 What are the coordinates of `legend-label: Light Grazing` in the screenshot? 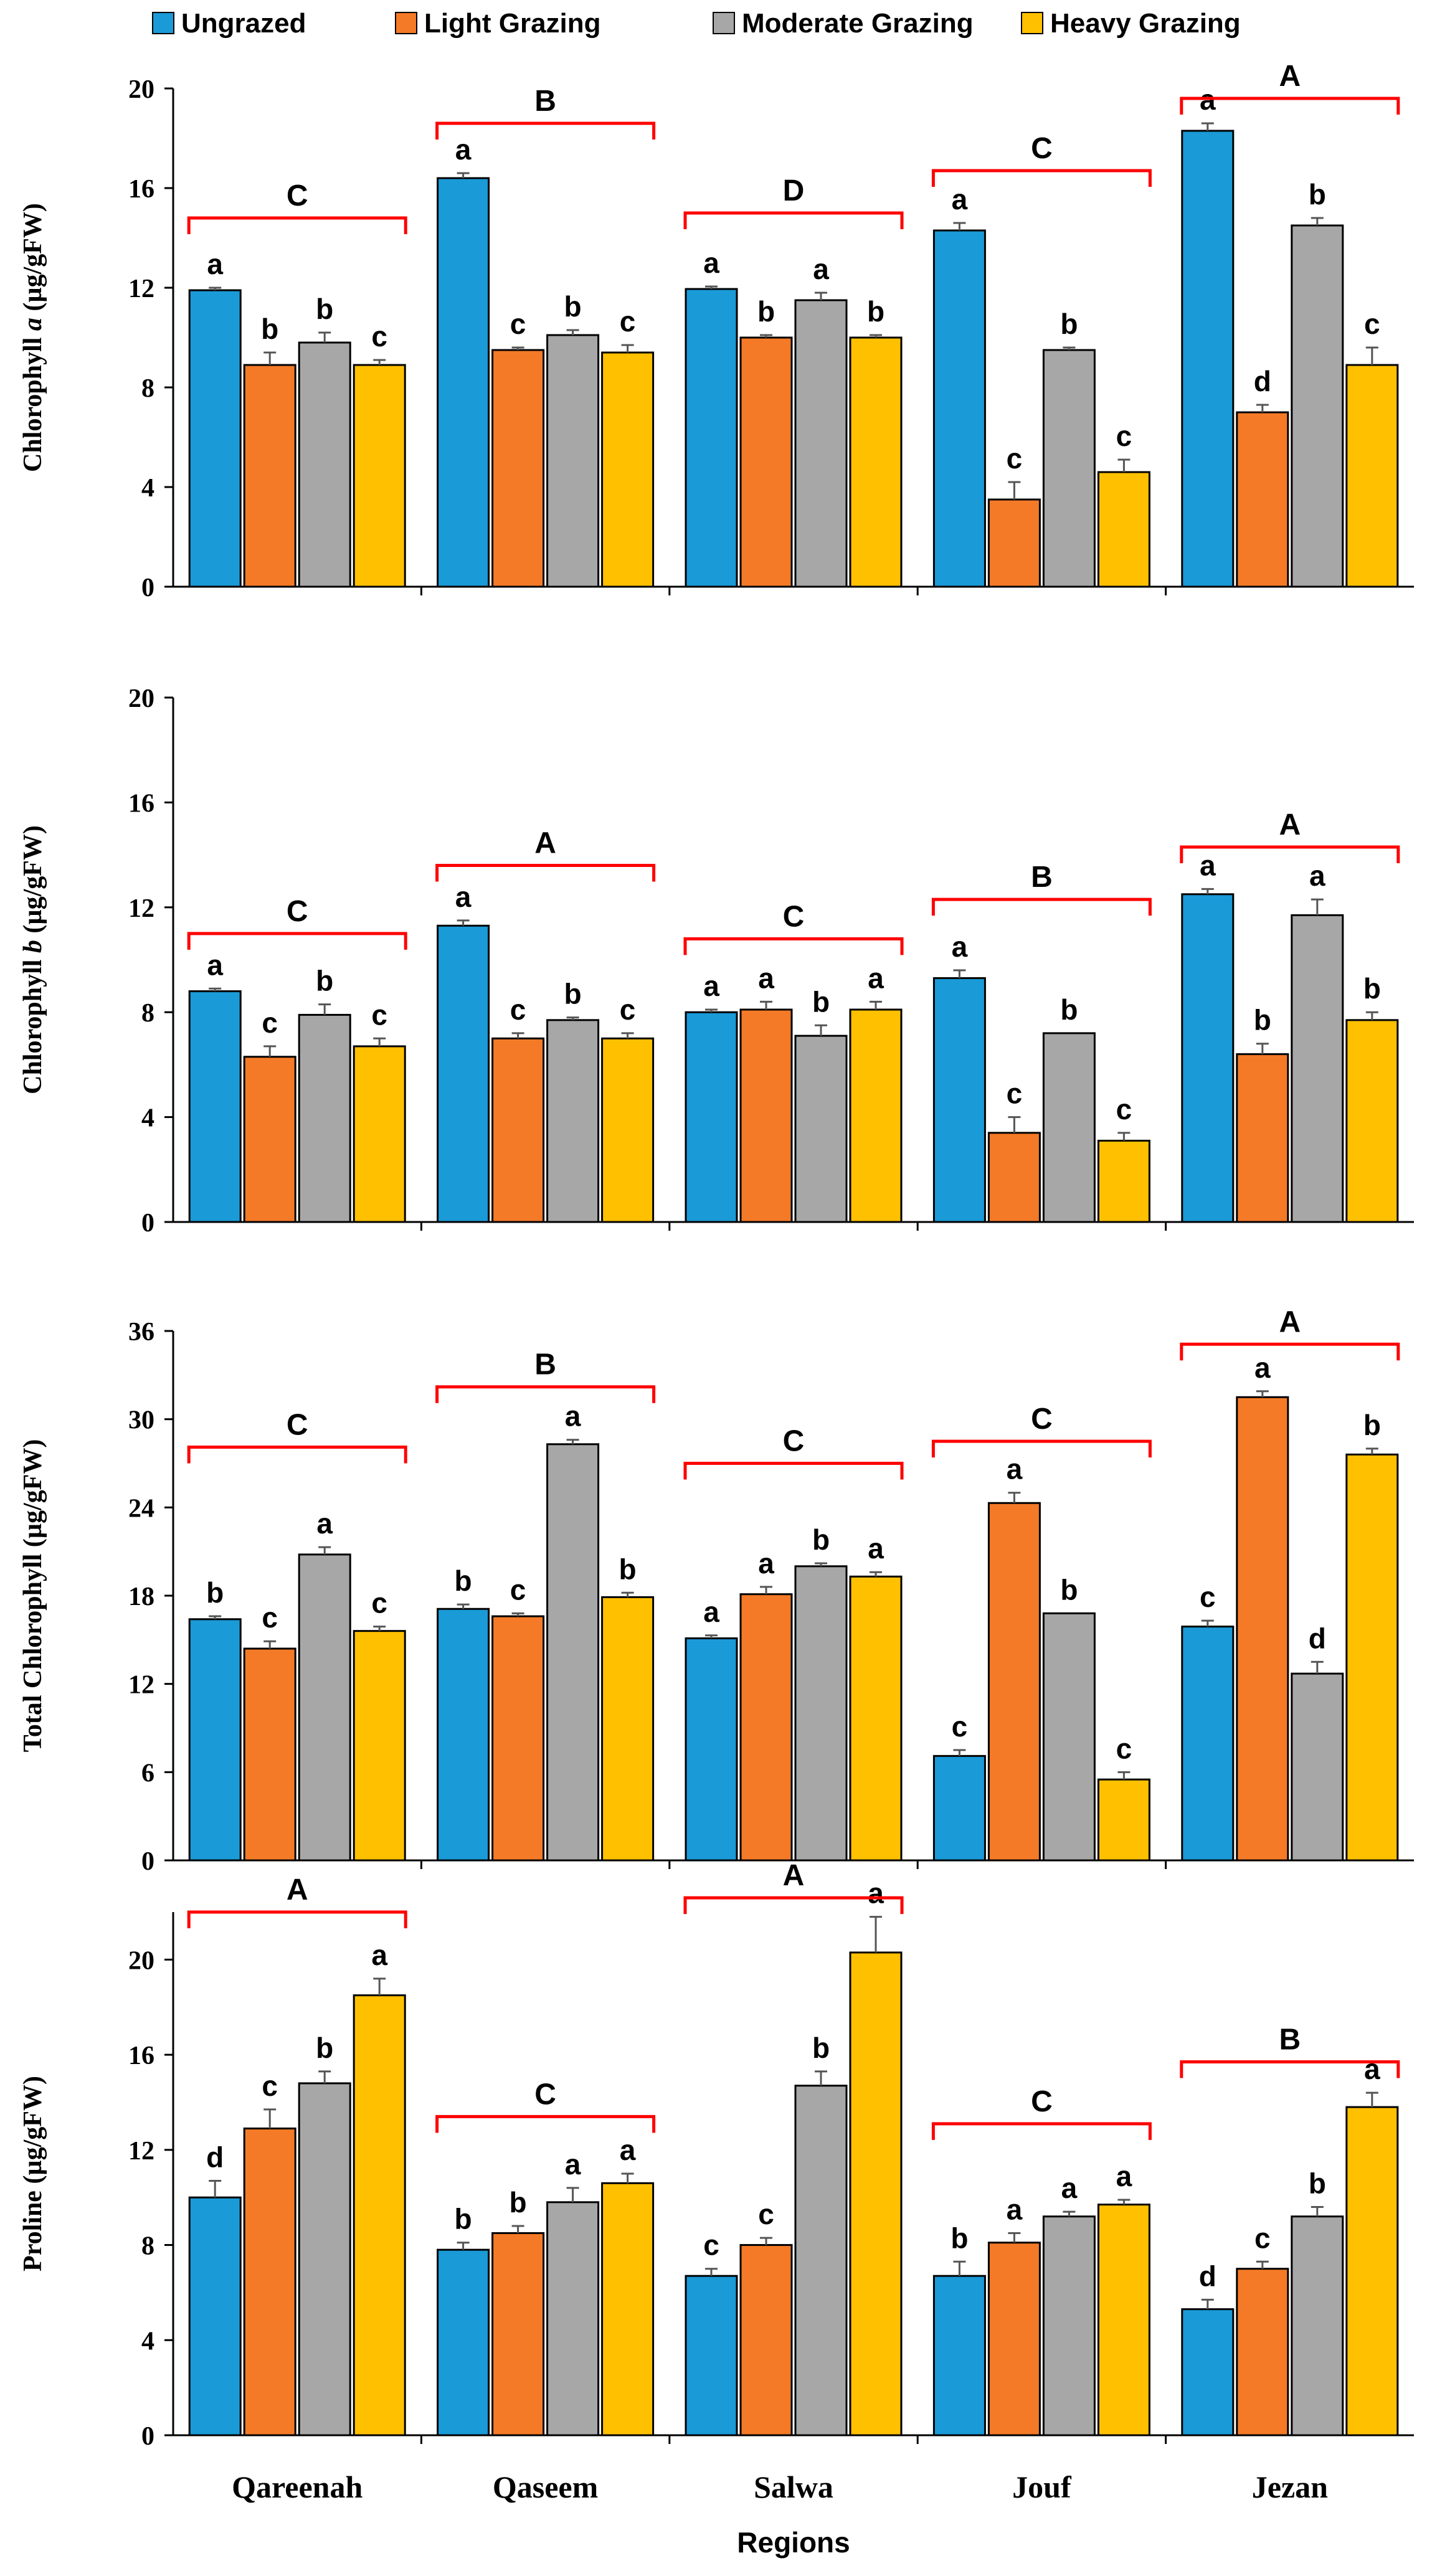 It's located at (512, 24).